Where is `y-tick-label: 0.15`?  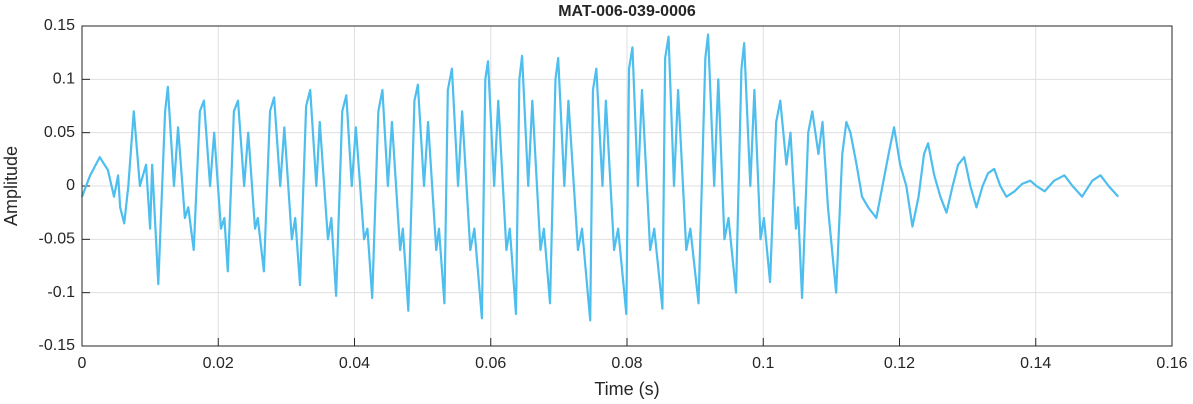
y-tick-label: 0.15 is located at coordinates (59, 25).